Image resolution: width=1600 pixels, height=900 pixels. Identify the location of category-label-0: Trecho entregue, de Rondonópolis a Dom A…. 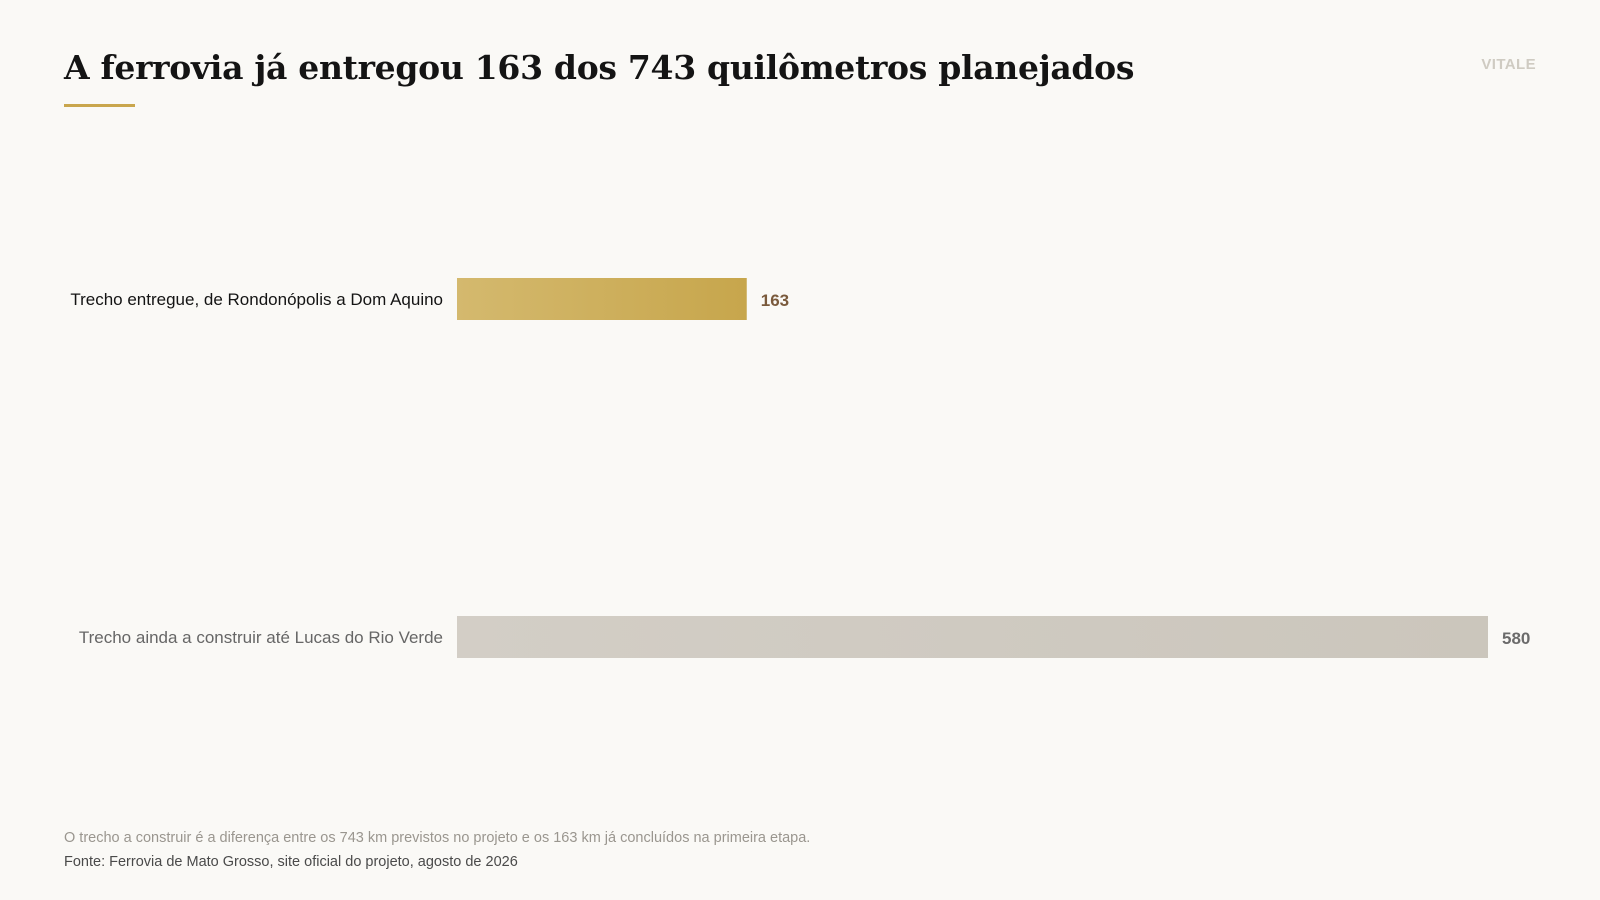
(256, 299).